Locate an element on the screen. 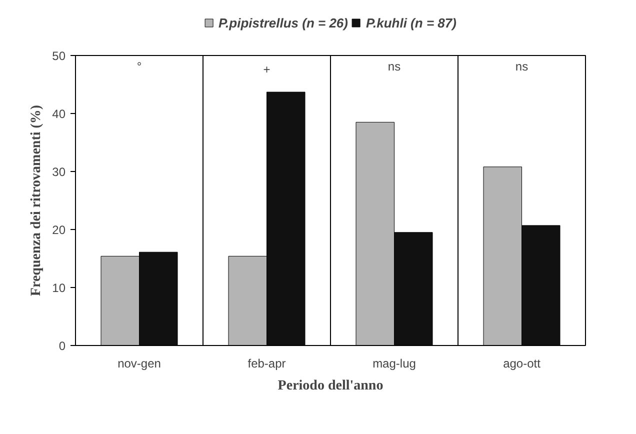 The width and height of the screenshot is (636, 434). legend-label: P.kuhli (n = 87) is located at coordinates (411, 22).